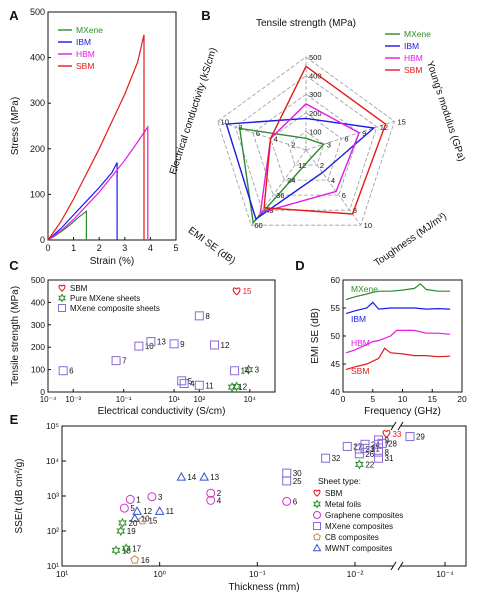 This screenshot has height=596, width=480. What do you see at coordinates (89, 30) in the screenshot?
I see `panel-a-legend-label: MXene` at bounding box center [89, 30].